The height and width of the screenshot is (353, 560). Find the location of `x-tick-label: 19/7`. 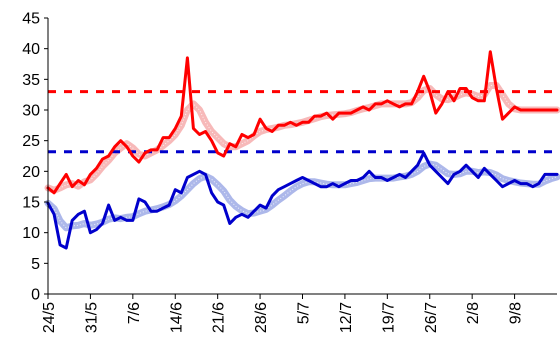

x-tick-label: 19/7 is located at coordinates (388, 317).